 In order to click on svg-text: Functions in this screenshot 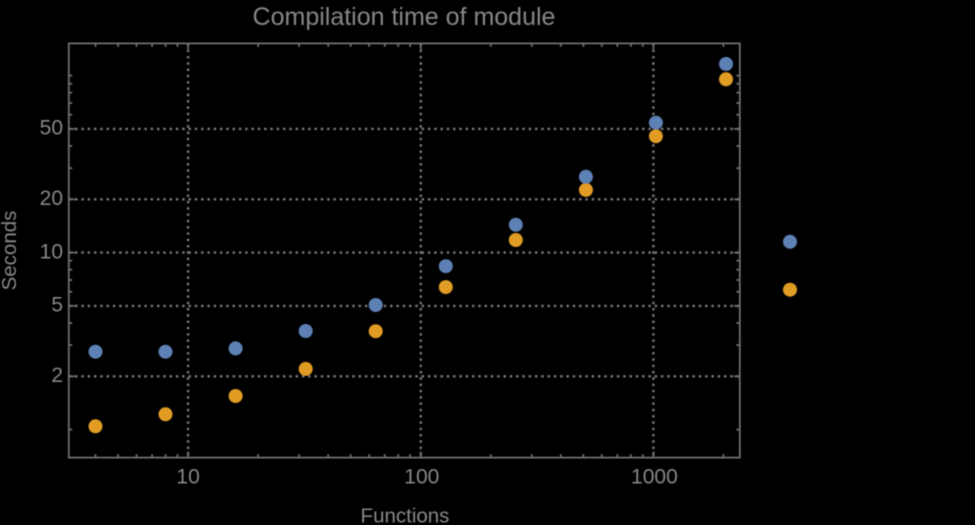, I will do `click(405, 515)`.